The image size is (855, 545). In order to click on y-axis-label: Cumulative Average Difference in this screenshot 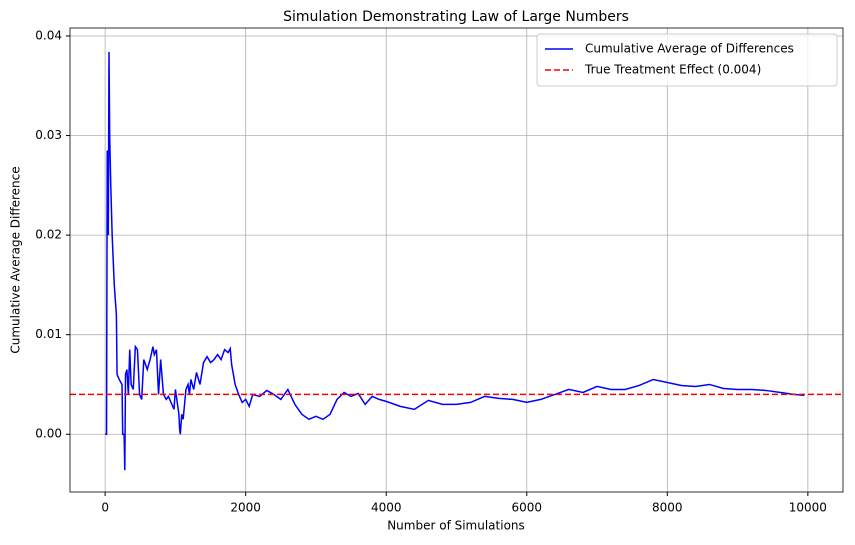, I will do `click(16, 259)`.